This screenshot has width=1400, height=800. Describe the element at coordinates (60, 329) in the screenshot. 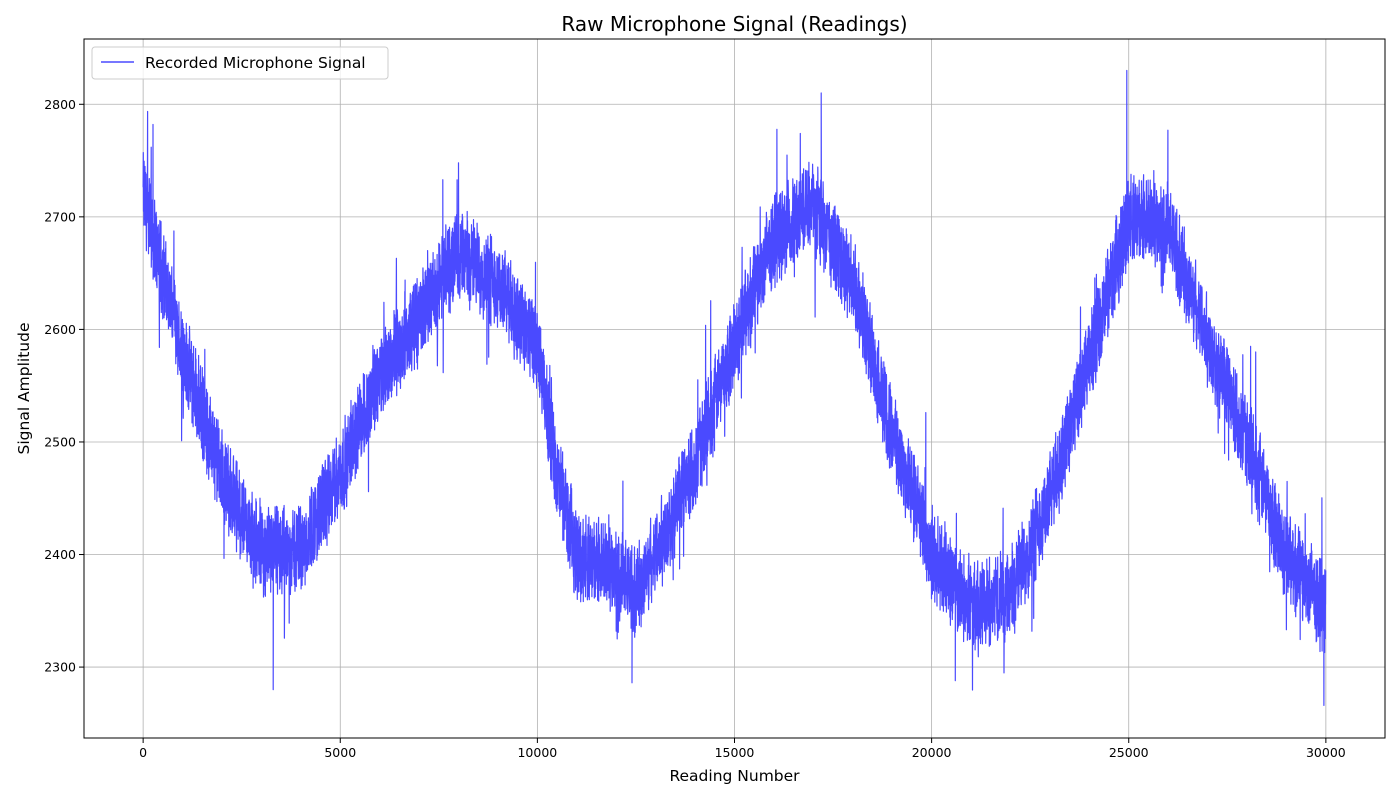

I see `y-tick-label: 2600` at that location.